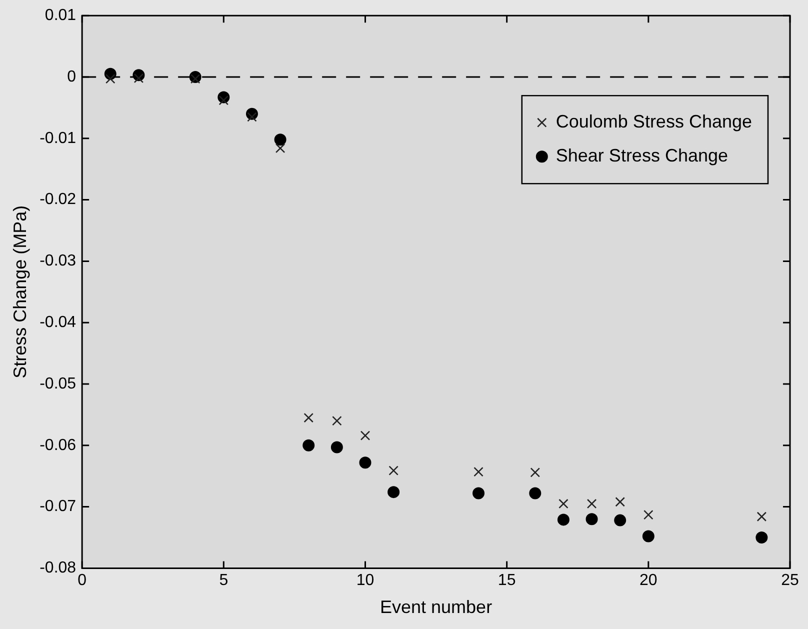 Image resolution: width=808 pixels, height=629 pixels. What do you see at coordinates (58, 507) in the screenshot?
I see `y-tick-label: -0.07` at bounding box center [58, 507].